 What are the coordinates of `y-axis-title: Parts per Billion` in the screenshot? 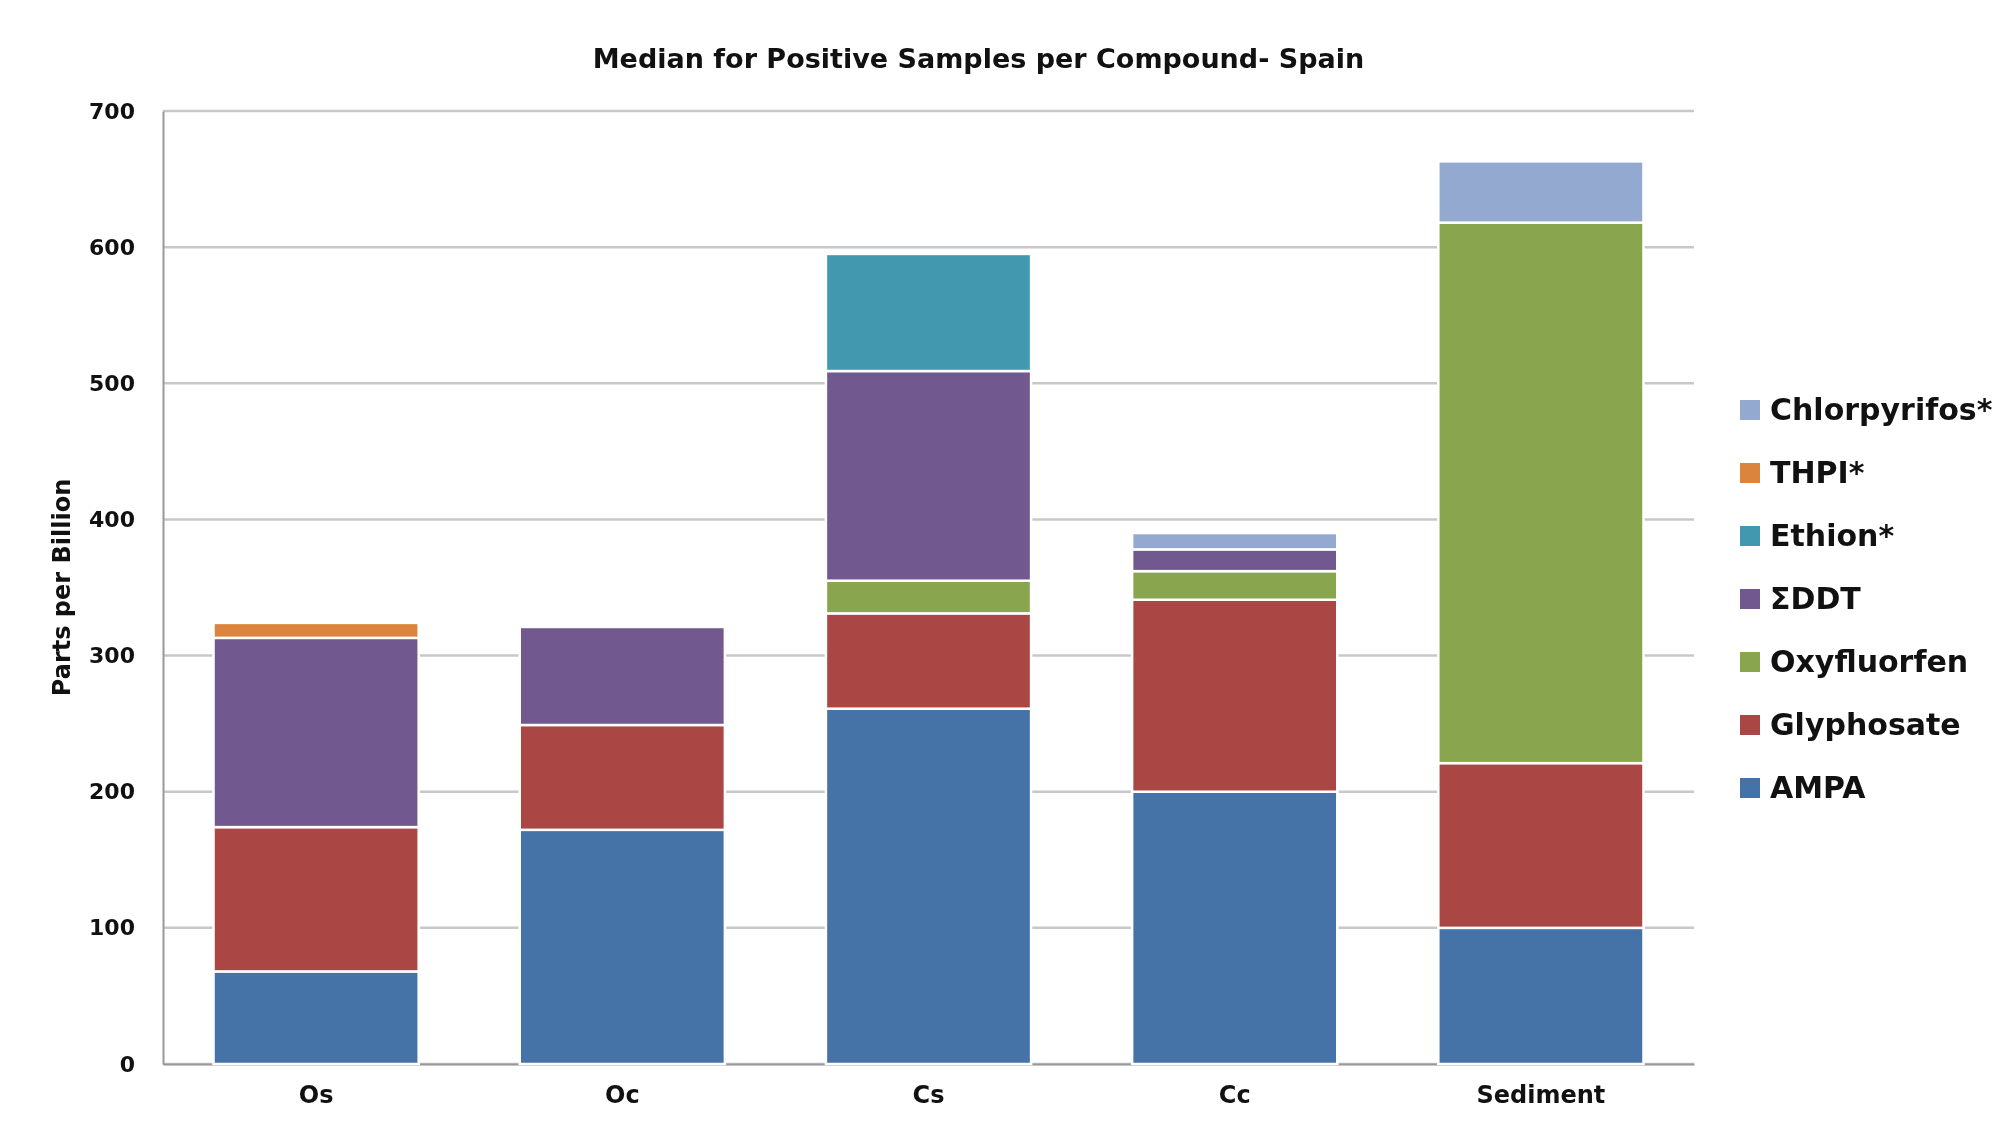 It's located at (62, 587).